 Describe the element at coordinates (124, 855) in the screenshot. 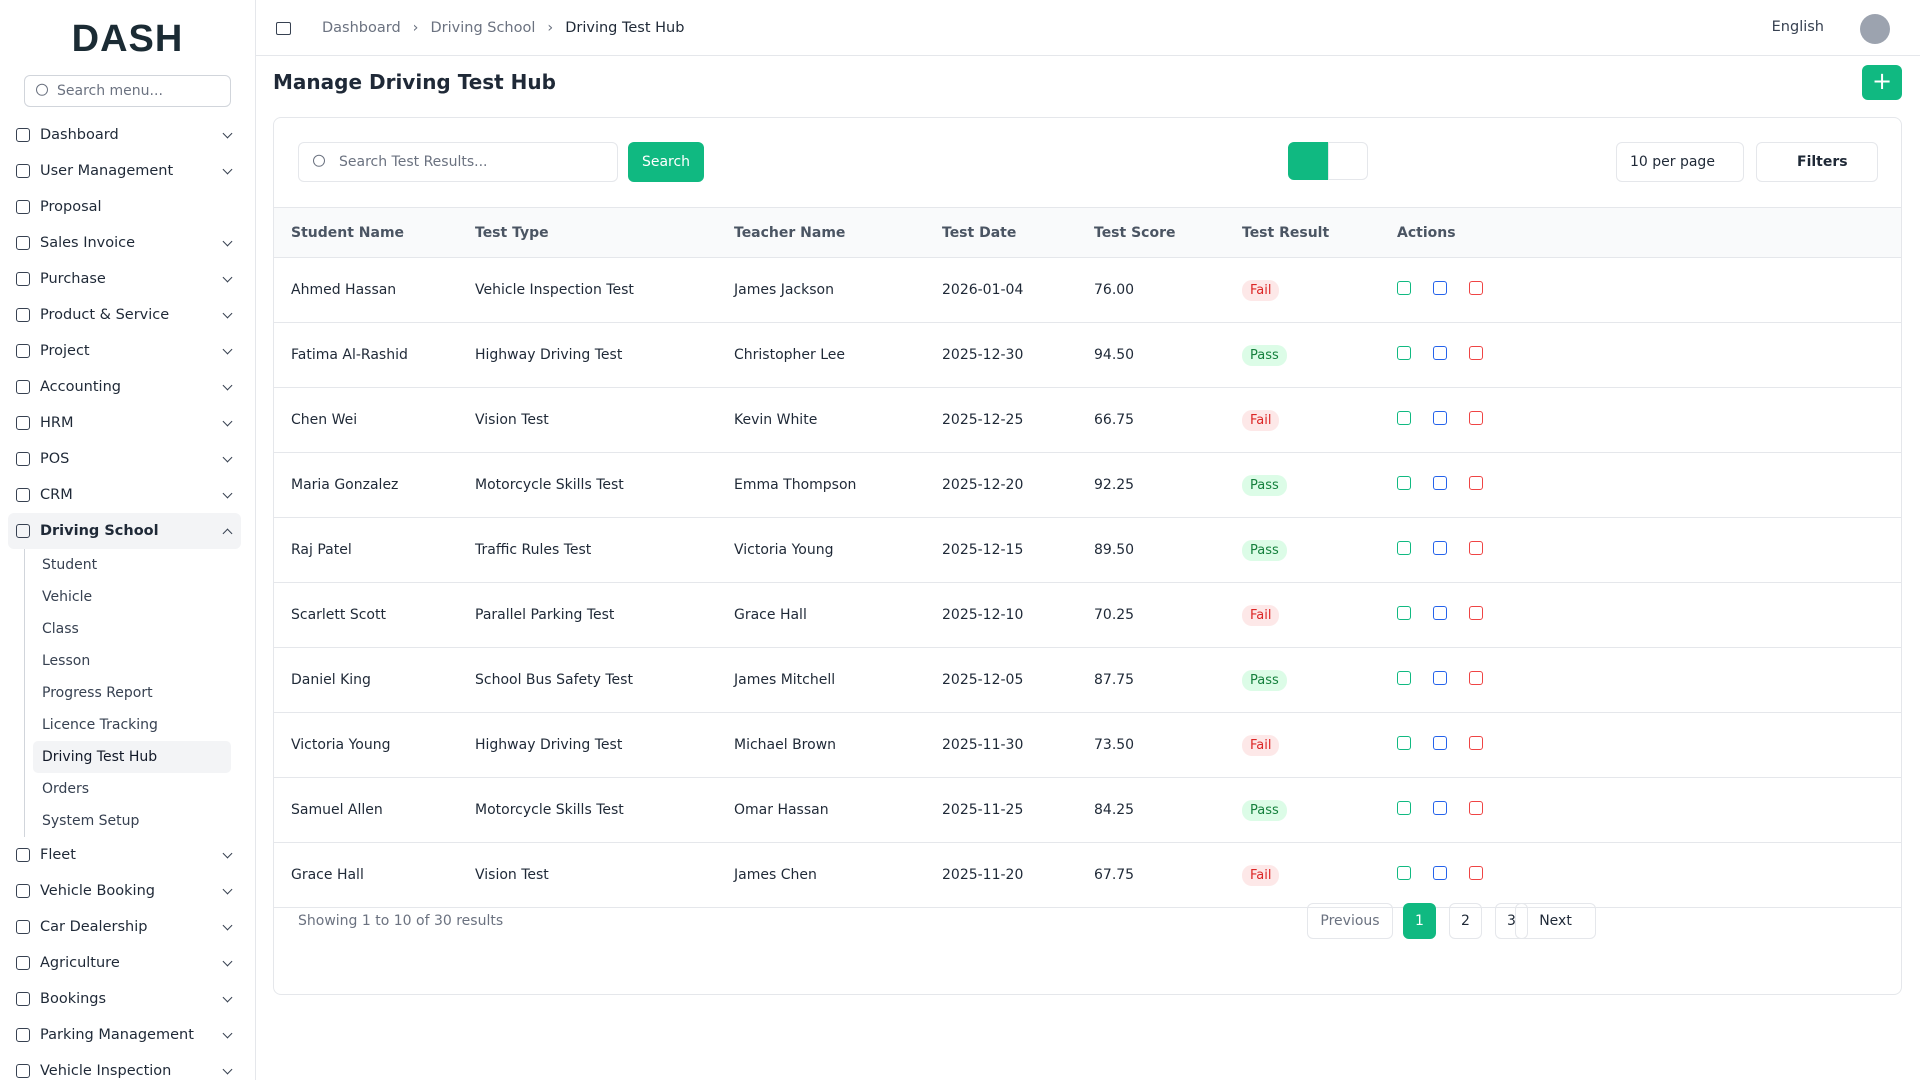

I see `menu-item: Fleet` at that location.